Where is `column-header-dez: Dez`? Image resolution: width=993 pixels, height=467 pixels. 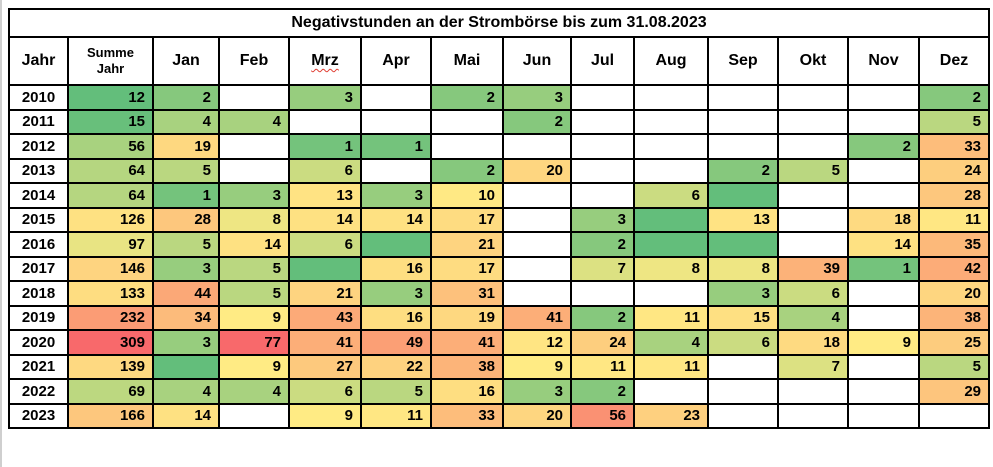
column-header-dez: Dez is located at coordinates (954, 61).